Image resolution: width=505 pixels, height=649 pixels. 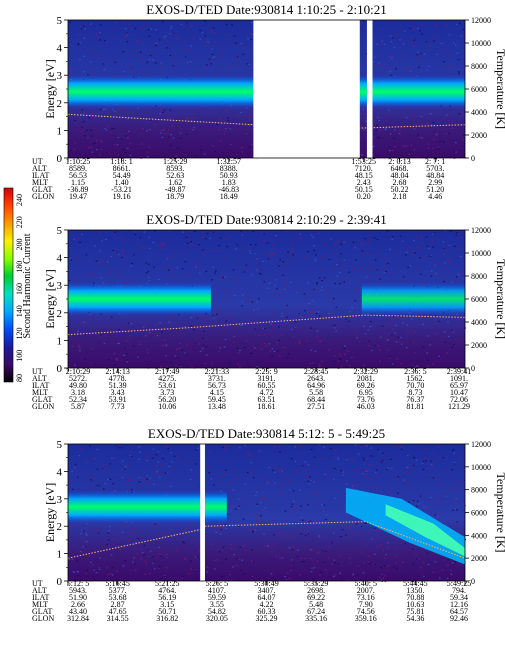 What do you see at coordinates (78, 597) in the screenshot?
I see `ephemeris-value: 51.90` at bounding box center [78, 597].